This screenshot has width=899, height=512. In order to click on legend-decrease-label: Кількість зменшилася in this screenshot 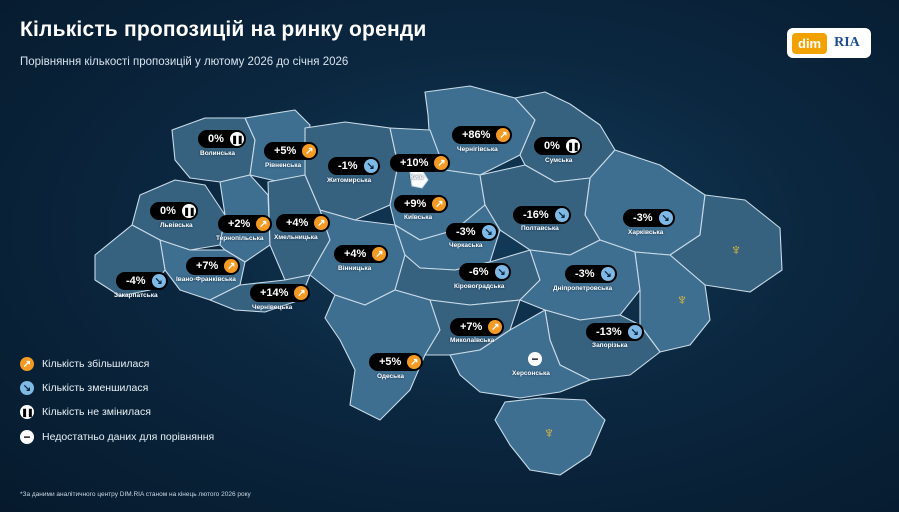, I will do `click(95, 388)`.